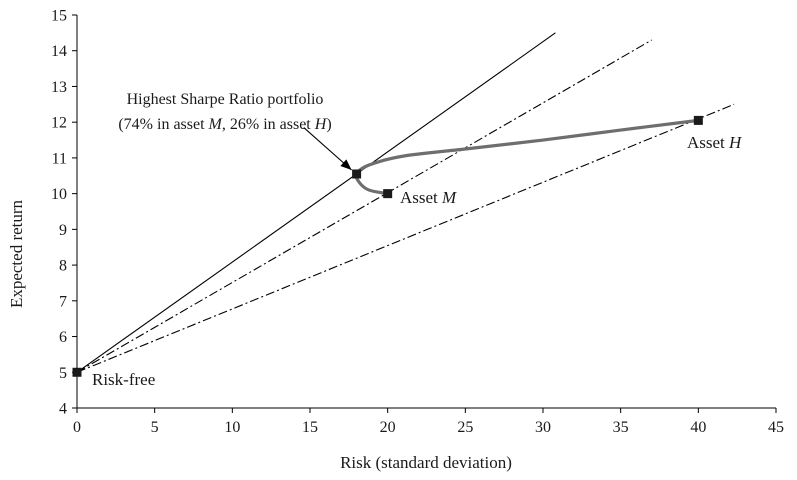 The width and height of the screenshot is (797, 480). Describe the element at coordinates (621, 427) in the screenshot. I see `x-tick-label: 35` at that location.